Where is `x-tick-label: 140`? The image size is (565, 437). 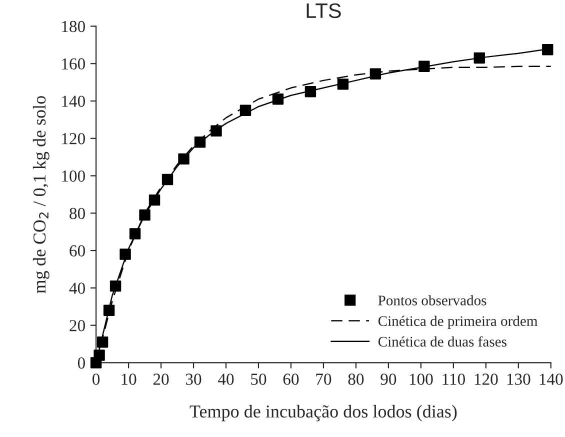 x-tick-label: 140 is located at coordinates (551, 379).